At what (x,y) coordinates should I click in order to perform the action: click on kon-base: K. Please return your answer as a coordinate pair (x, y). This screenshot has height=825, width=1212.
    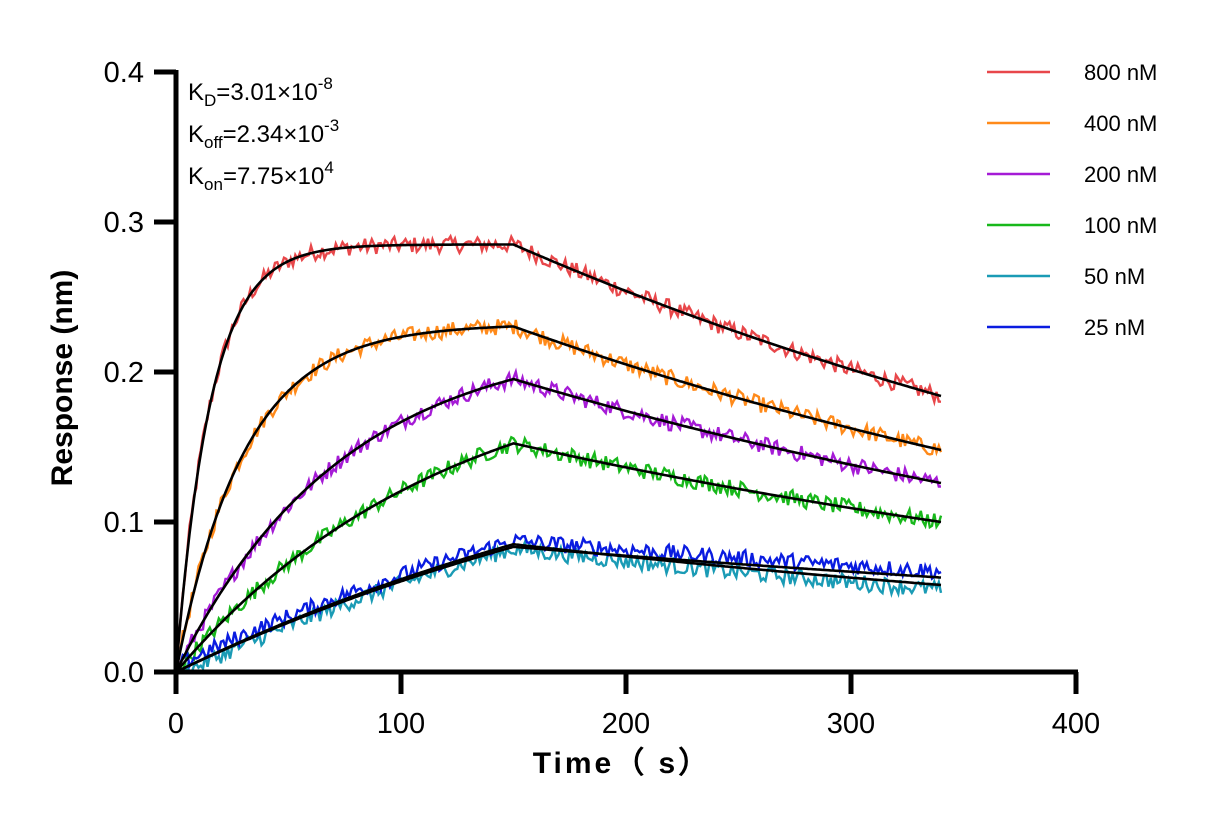
    Looking at the image, I should click on (196, 176).